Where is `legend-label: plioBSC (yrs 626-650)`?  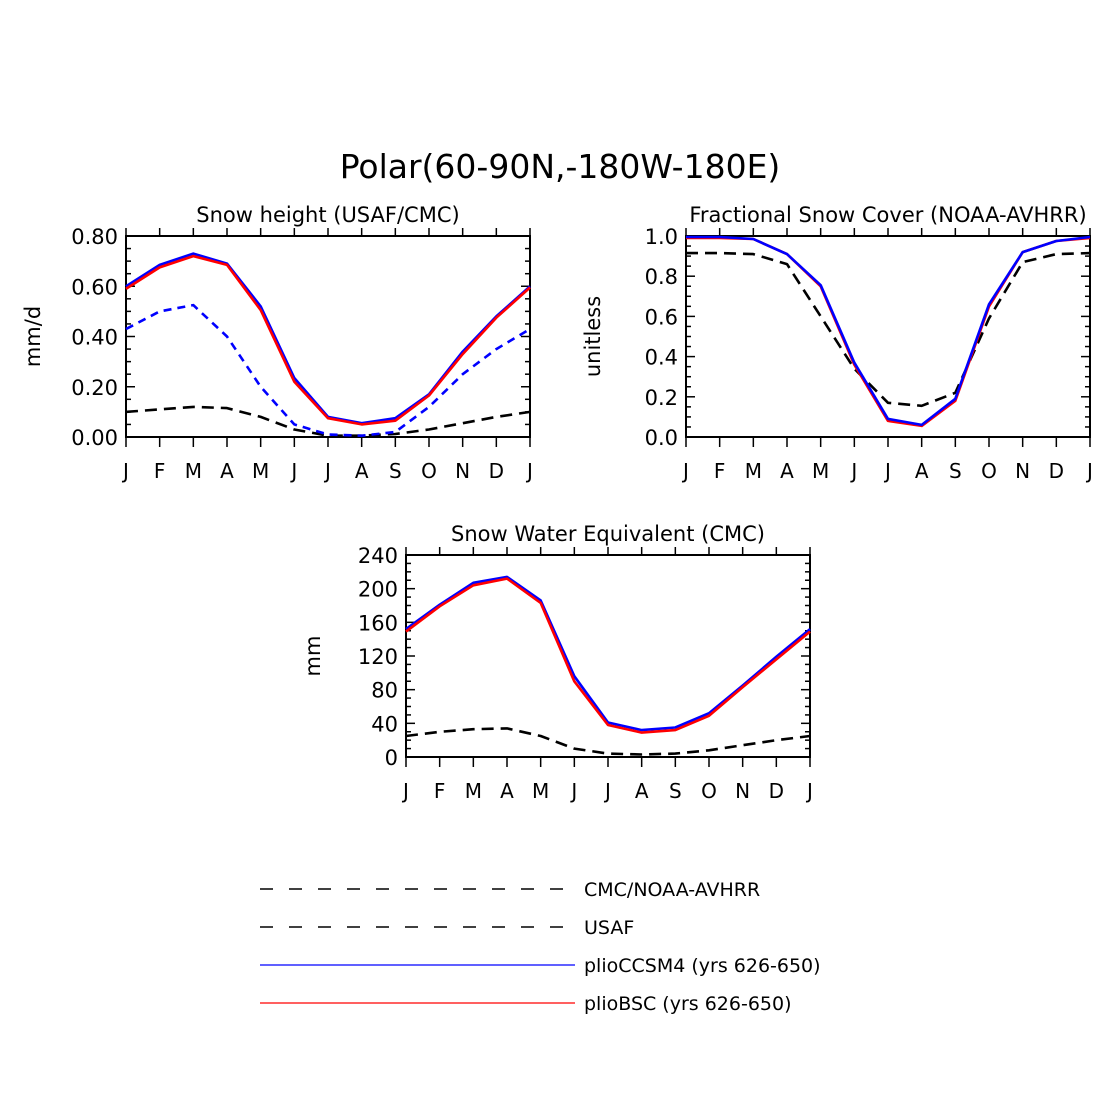
legend-label: plioBSC (yrs 626-650) is located at coordinates (688, 1004).